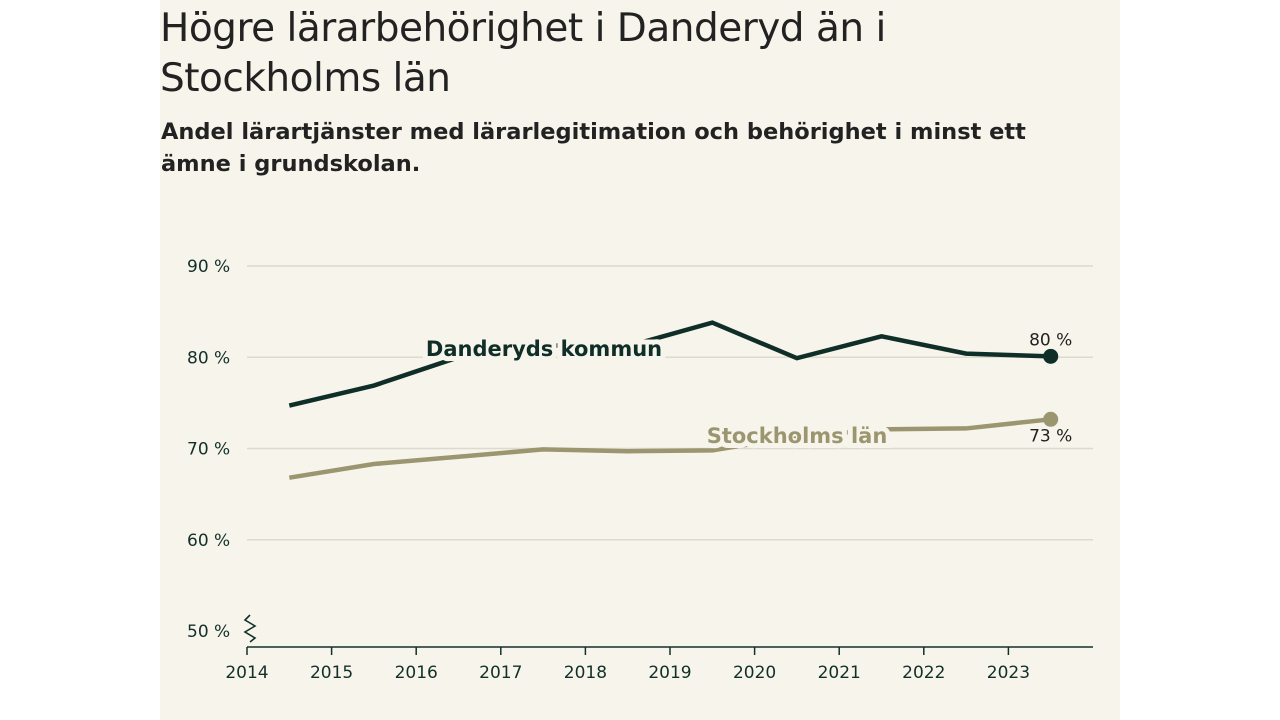  What do you see at coordinates (208, 358) in the screenshot?
I see `y-tick-label: 80 %` at bounding box center [208, 358].